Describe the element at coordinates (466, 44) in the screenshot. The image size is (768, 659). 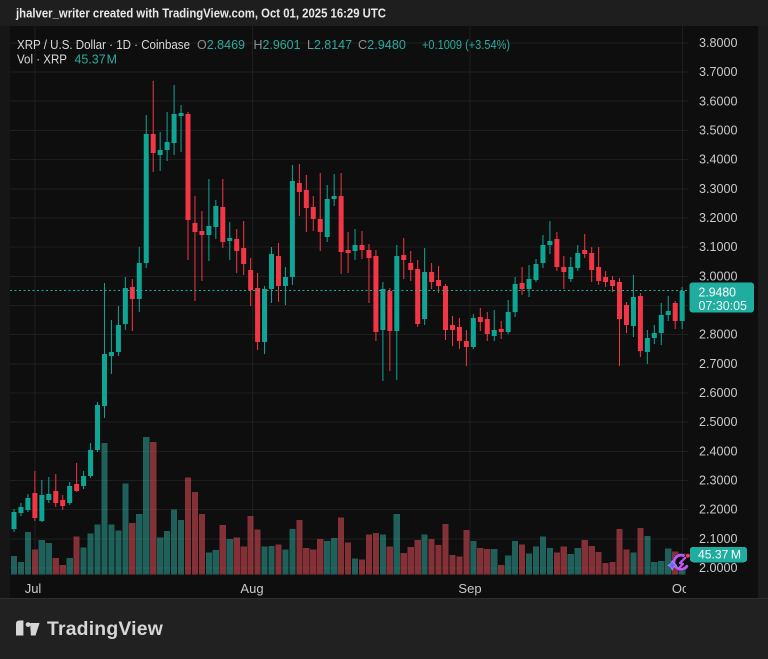
I see `svg-text: +0.1009 (+3.54%)` at that location.